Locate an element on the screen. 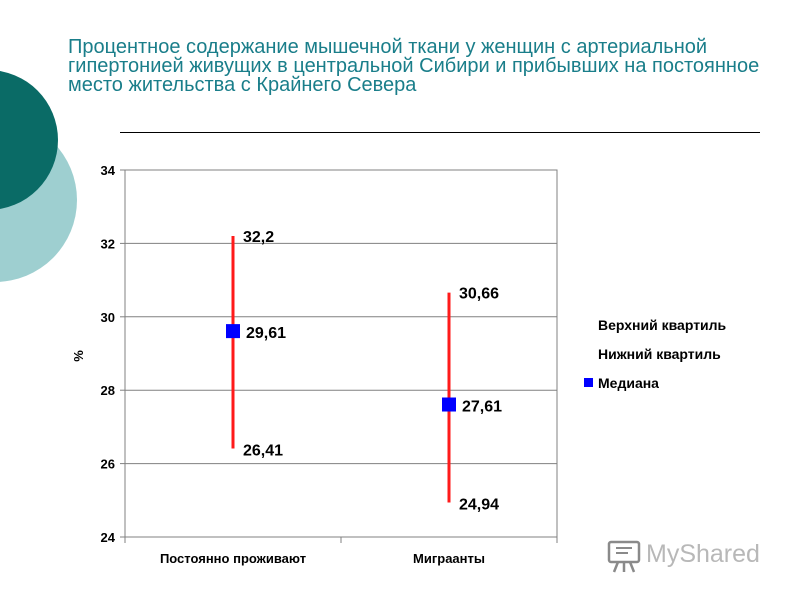 This screenshot has height=600, width=800. y-tick-label: 32 is located at coordinates (108, 243).